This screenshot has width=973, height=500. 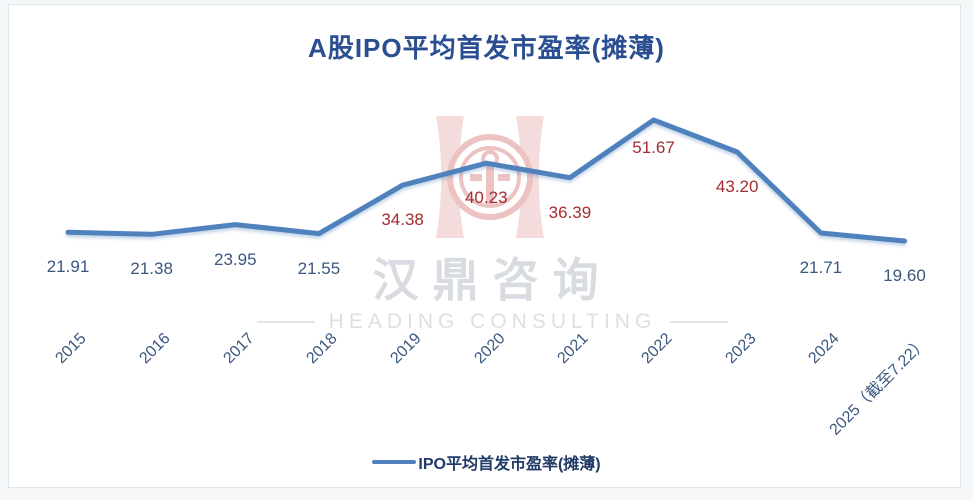 I want to click on watermark-cn-text: 汉鼎咨询, so click(x=492, y=280).